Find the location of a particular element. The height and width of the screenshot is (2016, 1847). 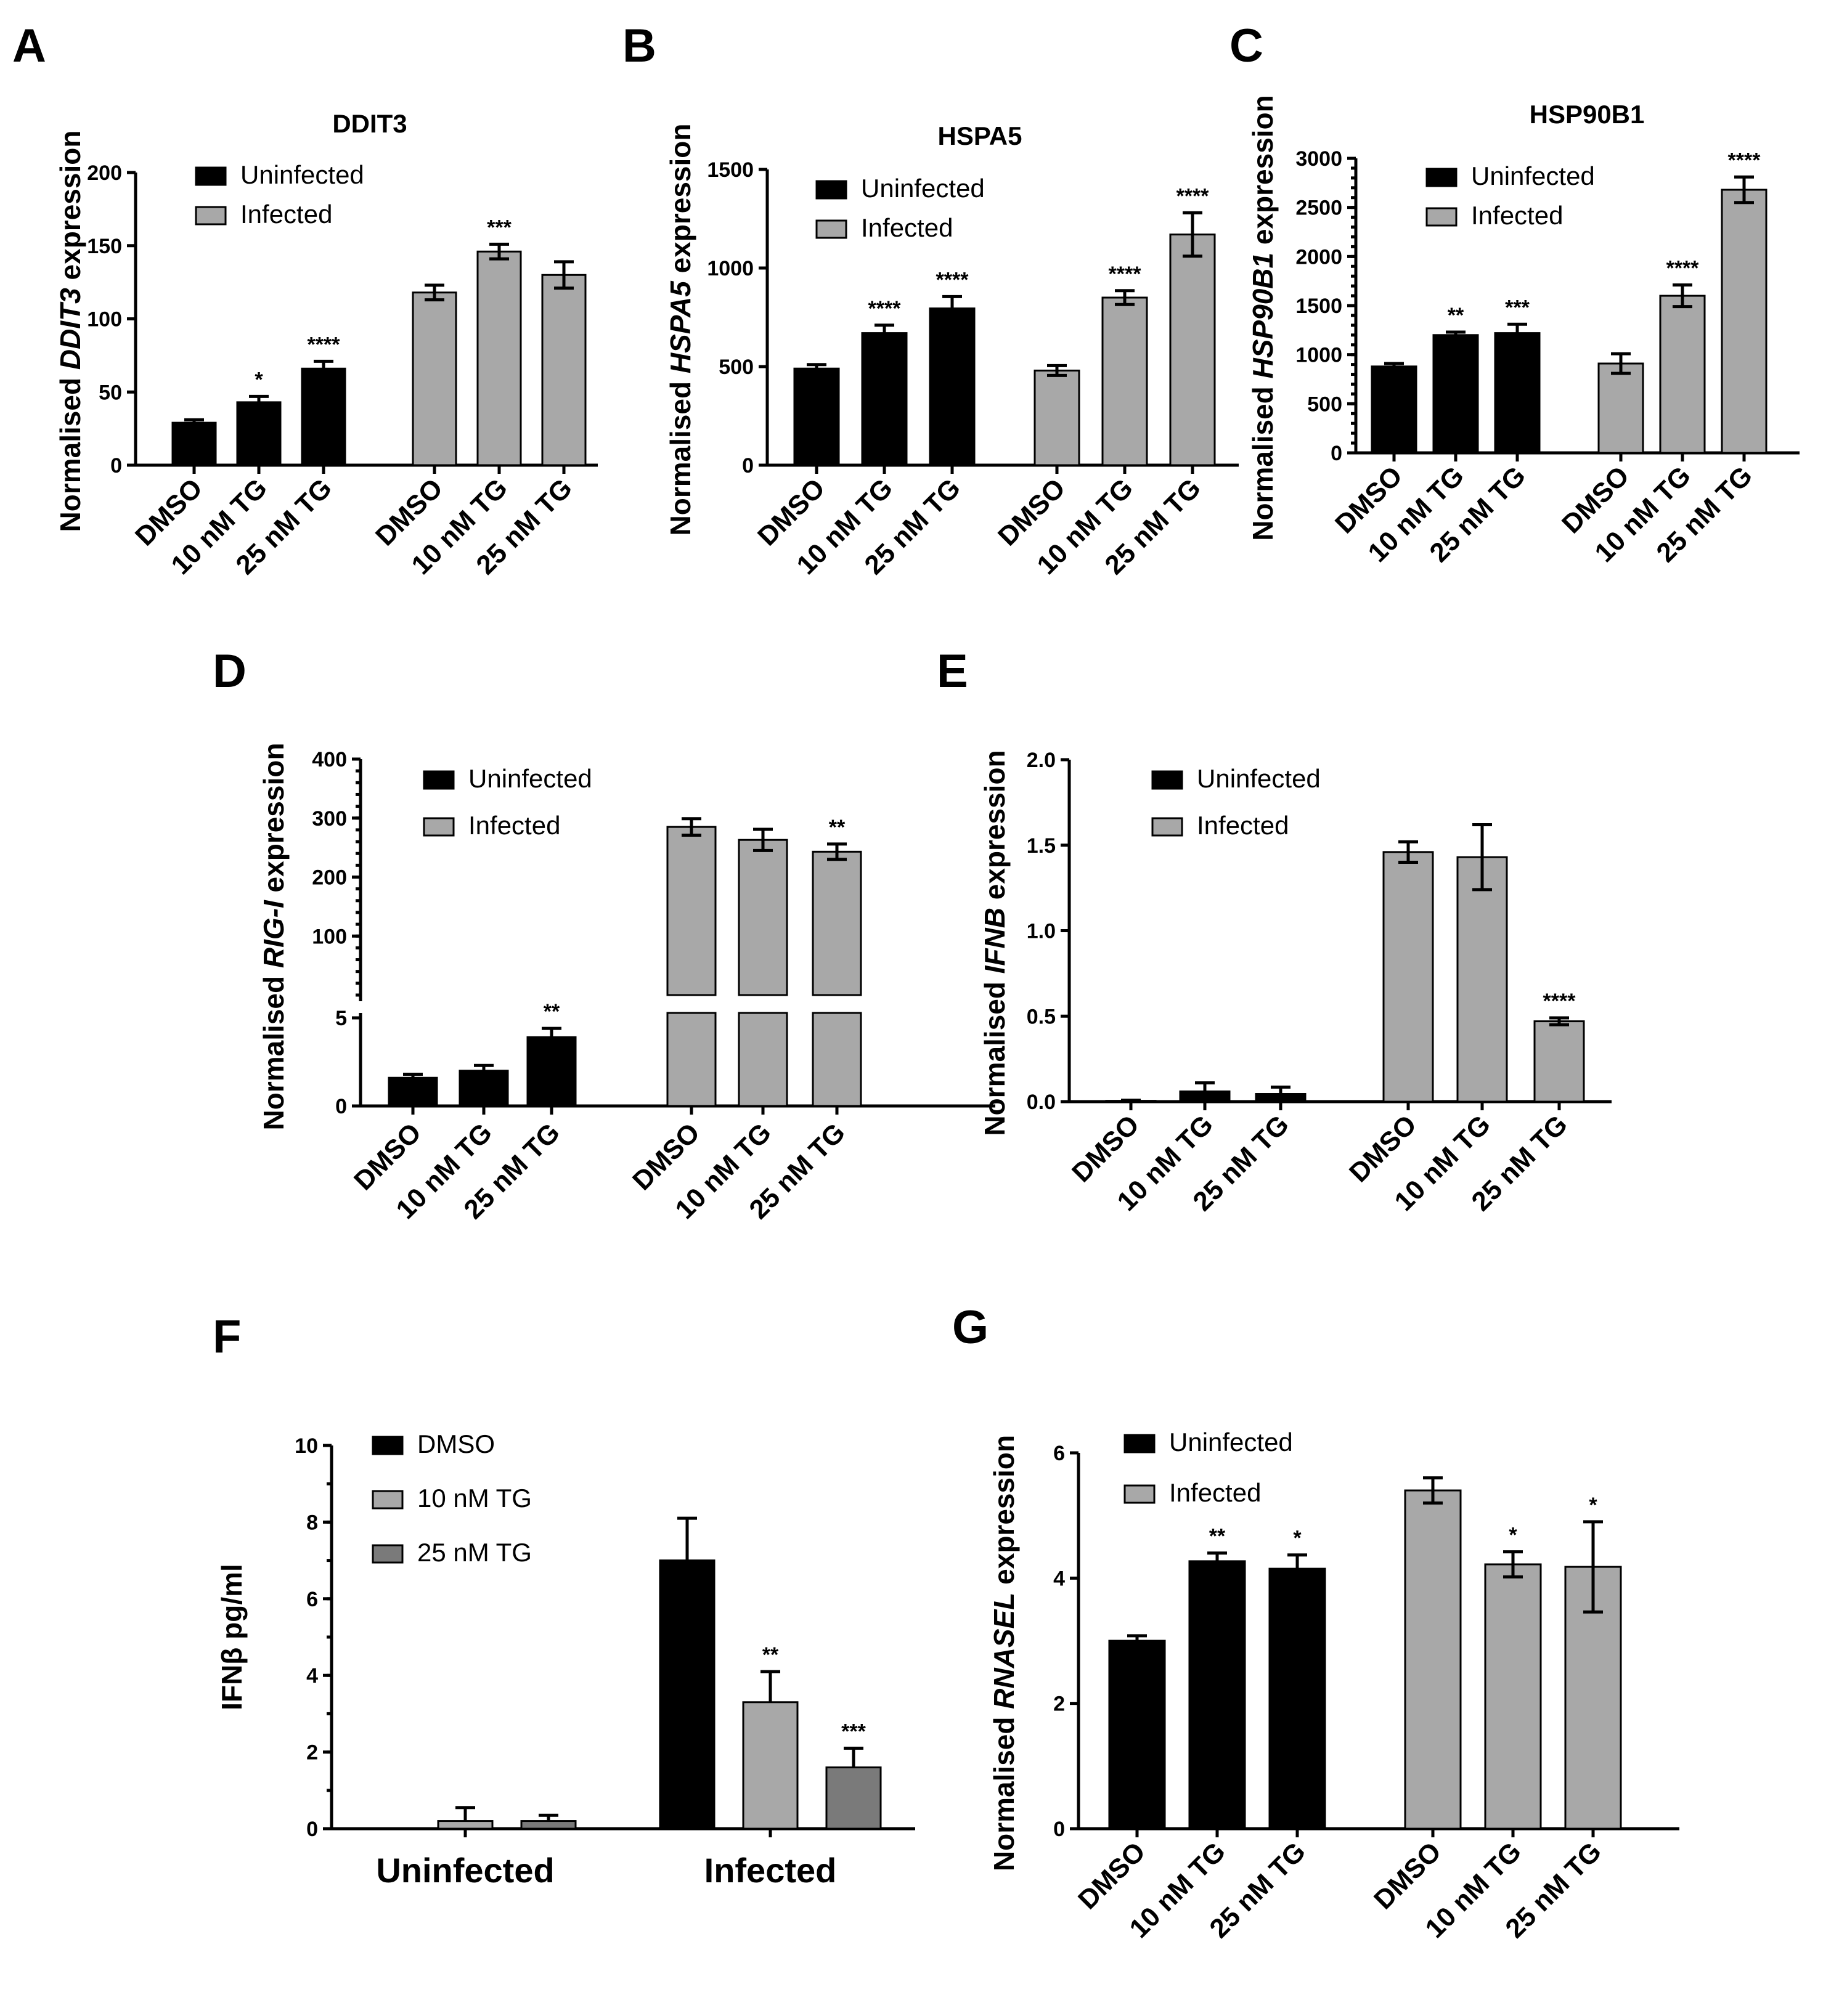

ytick-label: 5 is located at coordinates (341, 1018).